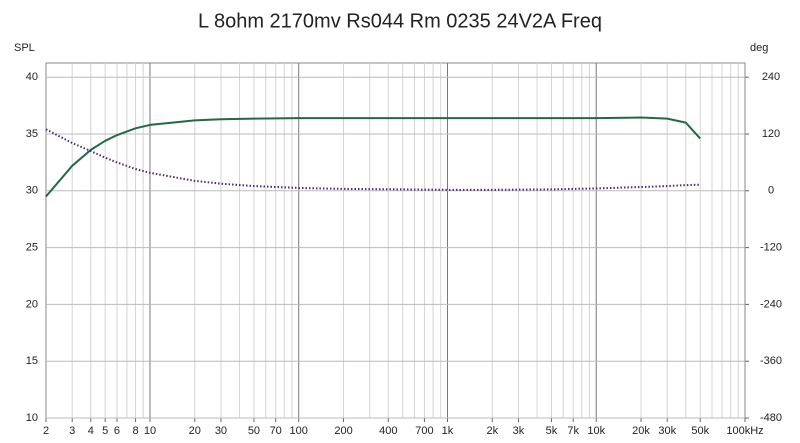 Image resolution: width=800 pixels, height=443 pixels. What do you see at coordinates (117, 431) in the screenshot?
I see `x-tick-label: 6` at bounding box center [117, 431].